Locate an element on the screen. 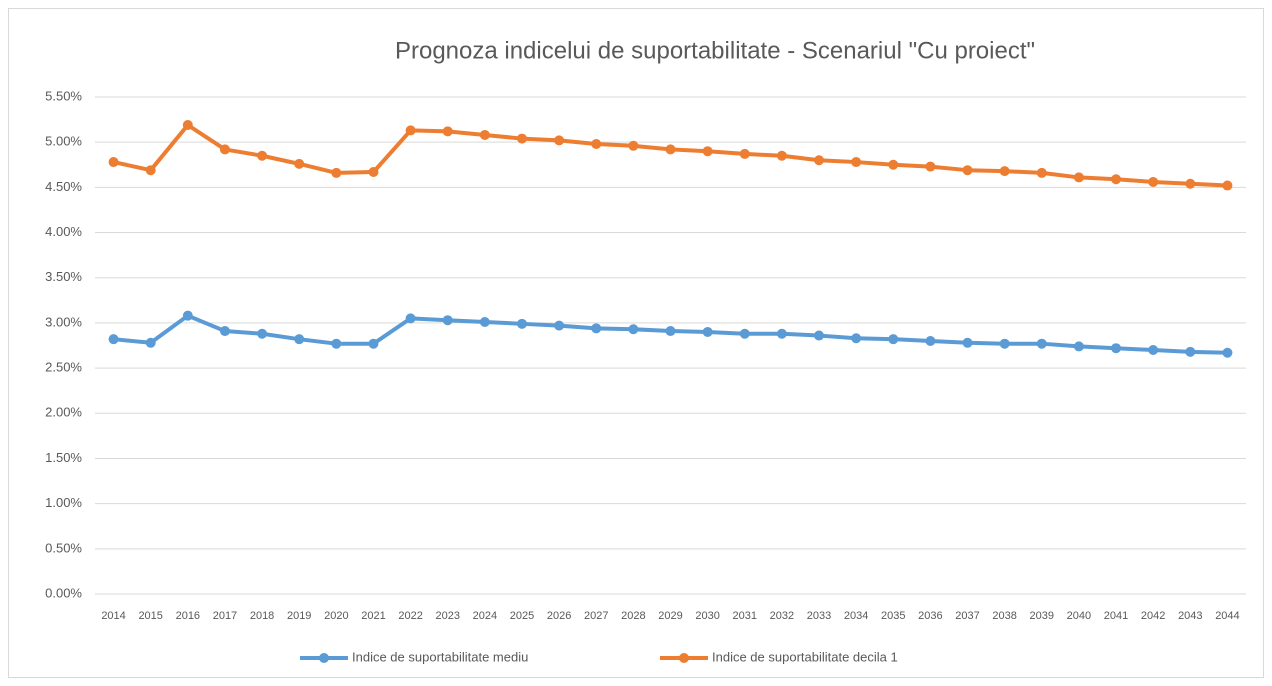 The image size is (1272, 686). x-tick-label: 2021 is located at coordinates (373, 616).